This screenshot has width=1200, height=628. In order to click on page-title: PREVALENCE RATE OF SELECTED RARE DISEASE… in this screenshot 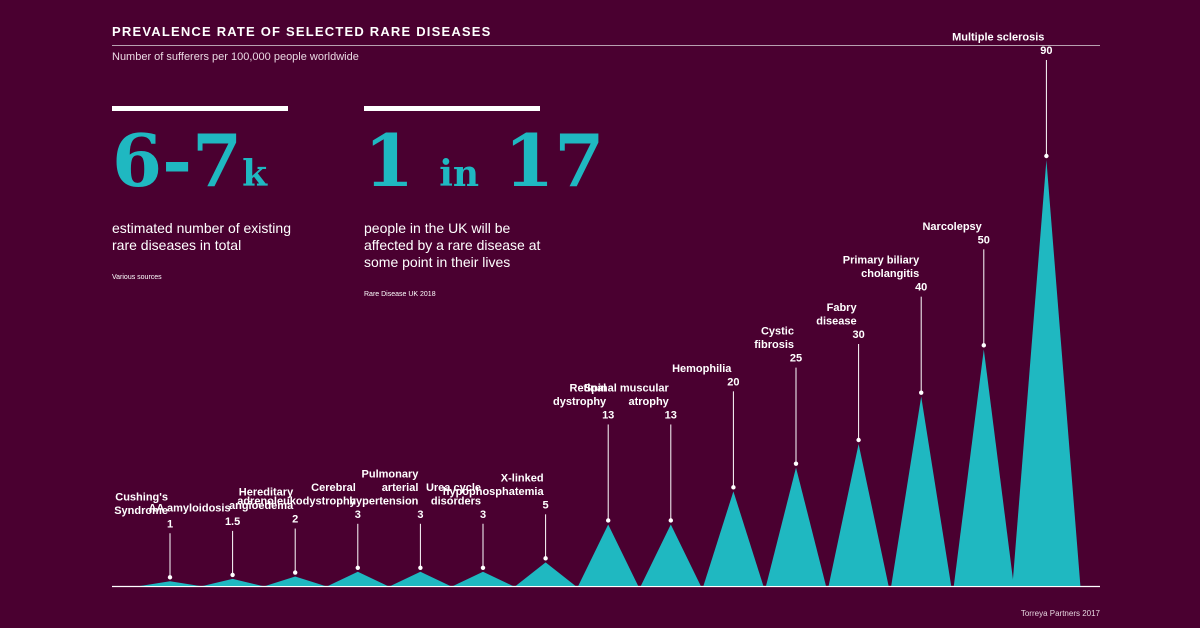, I will do `click(302, 31)`.